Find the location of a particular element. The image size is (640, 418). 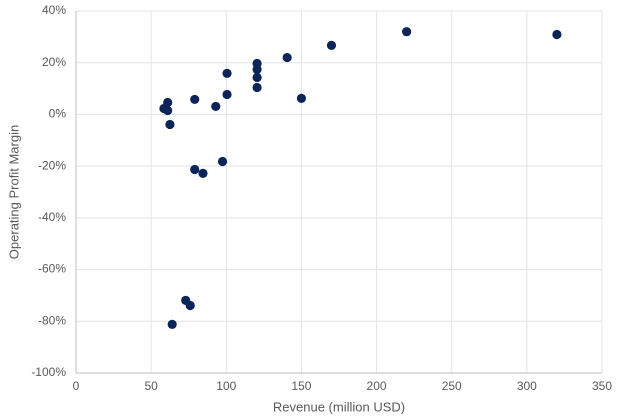

y-tick-label: 20% is located at coordinates (54, 62).